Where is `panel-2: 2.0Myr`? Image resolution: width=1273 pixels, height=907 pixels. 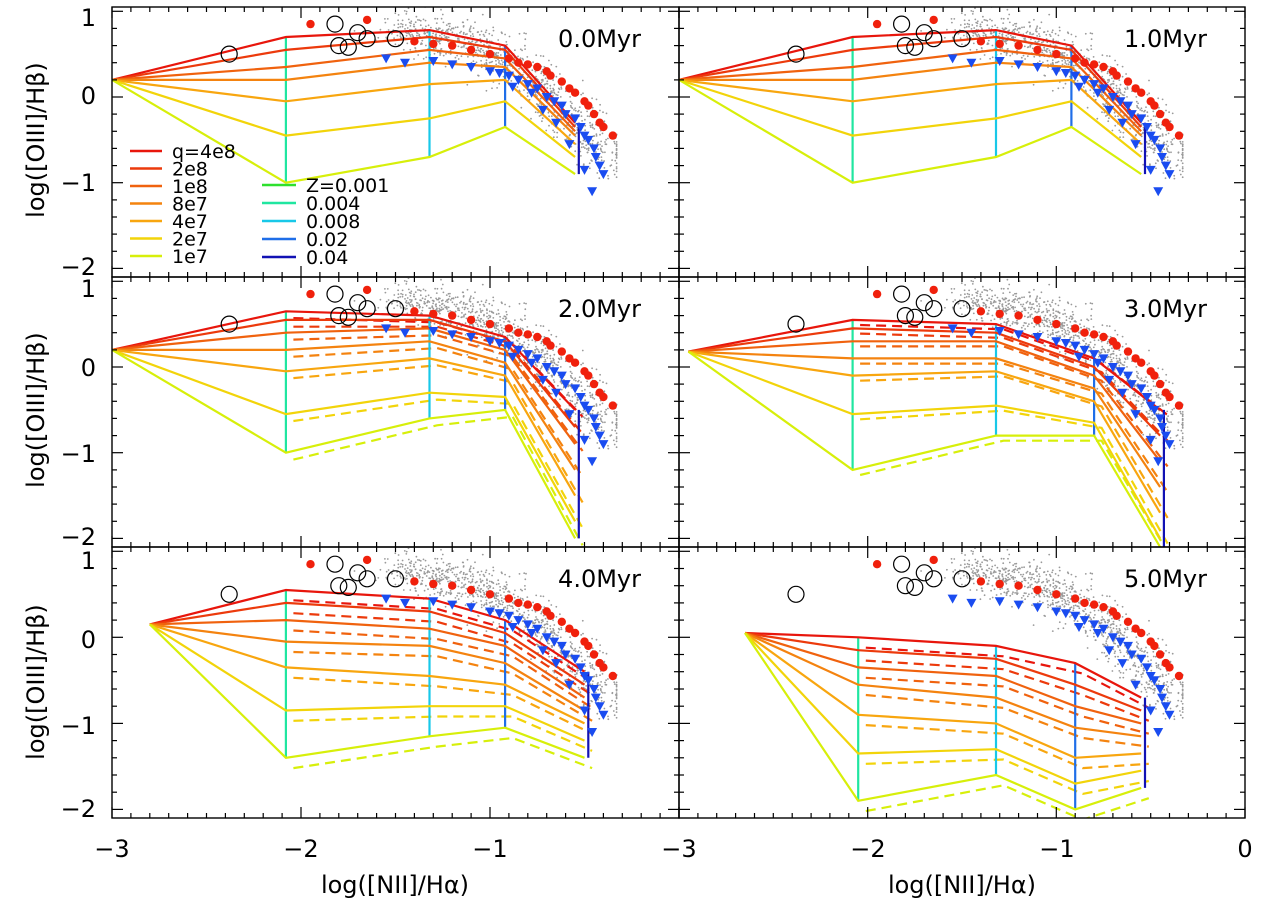 panel-2: 2.0Myr is located at coordinates (395, 412).